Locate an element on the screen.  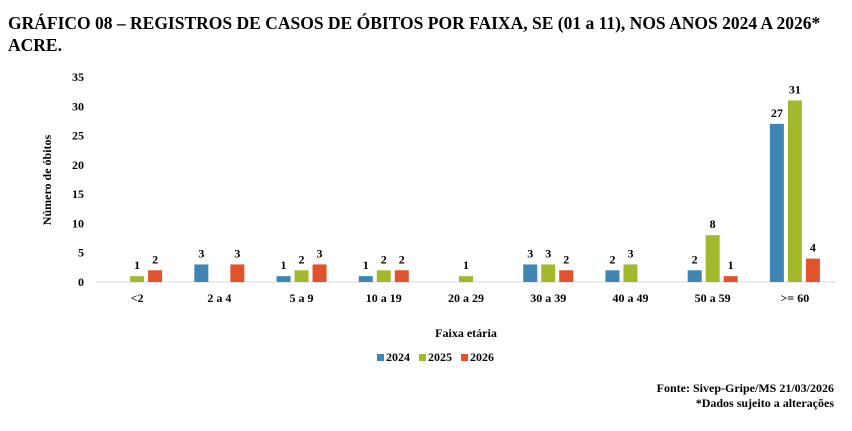
x-tick-label: 5 a 9 is located at coordinates (302, 298).